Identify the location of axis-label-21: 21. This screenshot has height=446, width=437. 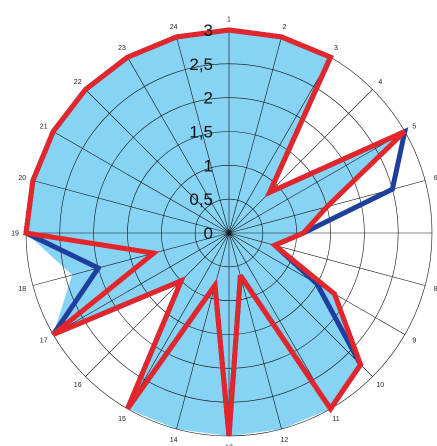
(44, 127).